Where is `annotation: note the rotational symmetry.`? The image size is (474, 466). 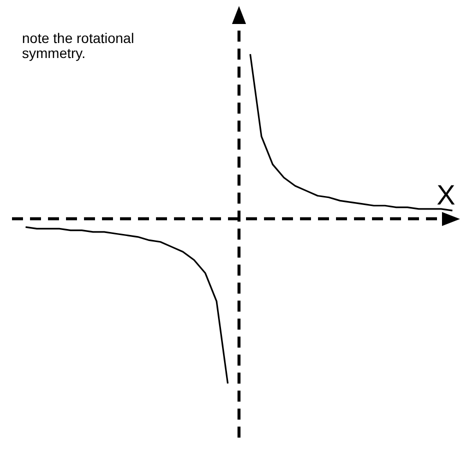 annotation: note the rotational symmetry. is located at coordinates (78, 45).